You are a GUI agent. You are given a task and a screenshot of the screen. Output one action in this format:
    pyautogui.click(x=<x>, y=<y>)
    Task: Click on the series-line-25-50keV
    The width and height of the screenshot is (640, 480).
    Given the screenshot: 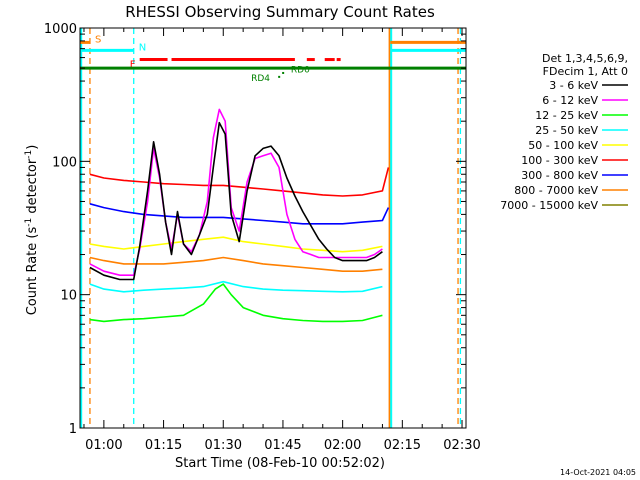 What is the action you would take?
    pyautogui.click(x=236, y=286)
    